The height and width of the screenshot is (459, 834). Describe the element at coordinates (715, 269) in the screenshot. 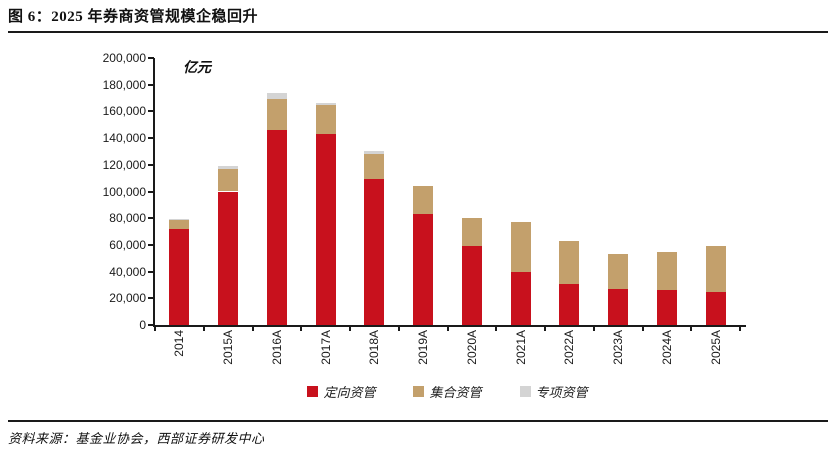

I see `bar-segment-集合资管-2025A` at that location.